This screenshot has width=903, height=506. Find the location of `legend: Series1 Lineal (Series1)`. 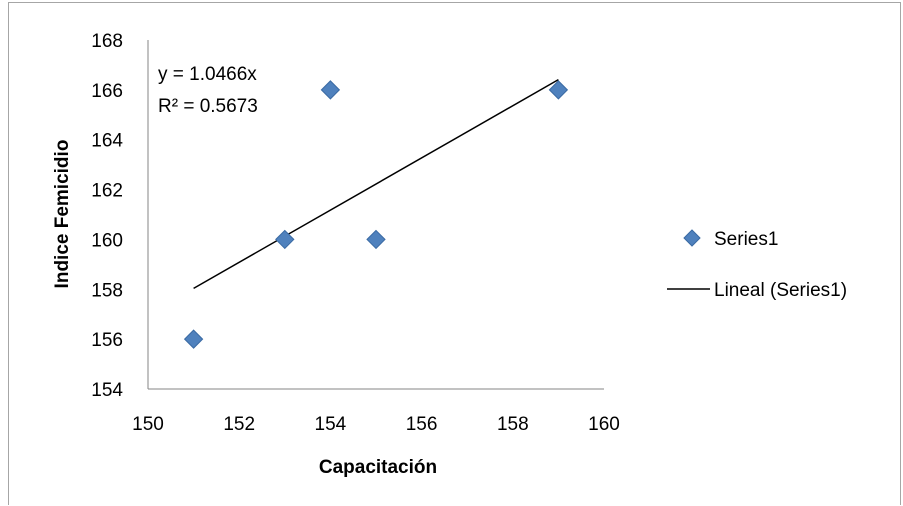

legend: Series1 Lineal (Series1) is located at coordinates (757, 265).